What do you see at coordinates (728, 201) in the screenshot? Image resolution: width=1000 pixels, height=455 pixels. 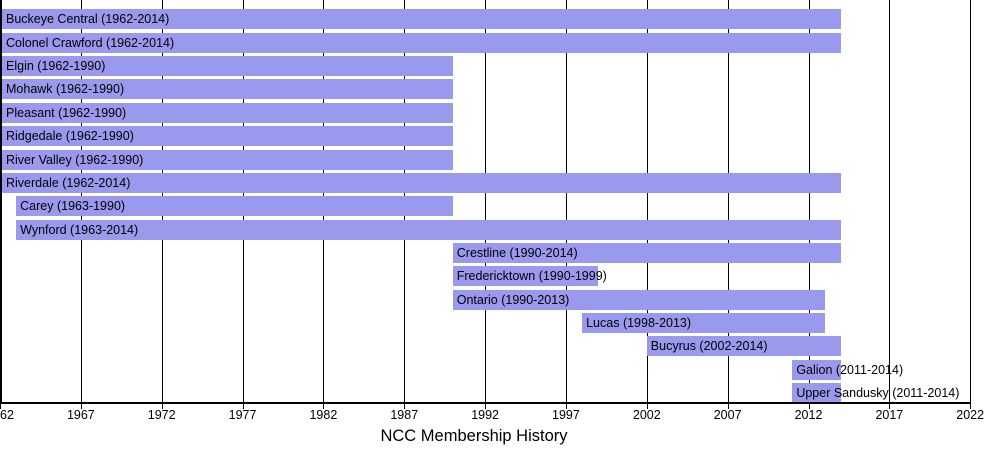 I see `gridline-2007` at bounding box center [728, 201].